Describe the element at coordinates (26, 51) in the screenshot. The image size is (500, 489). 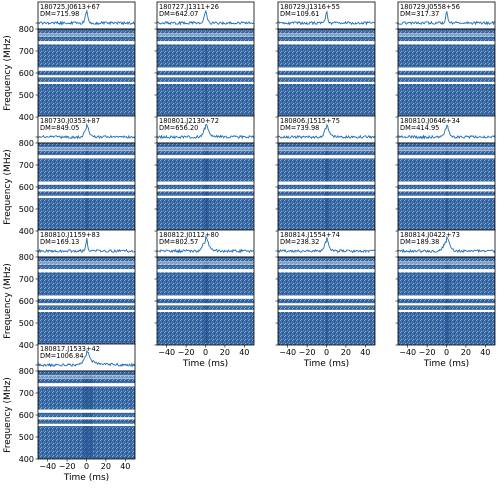
I see `y-tick-label: 700` at that location.